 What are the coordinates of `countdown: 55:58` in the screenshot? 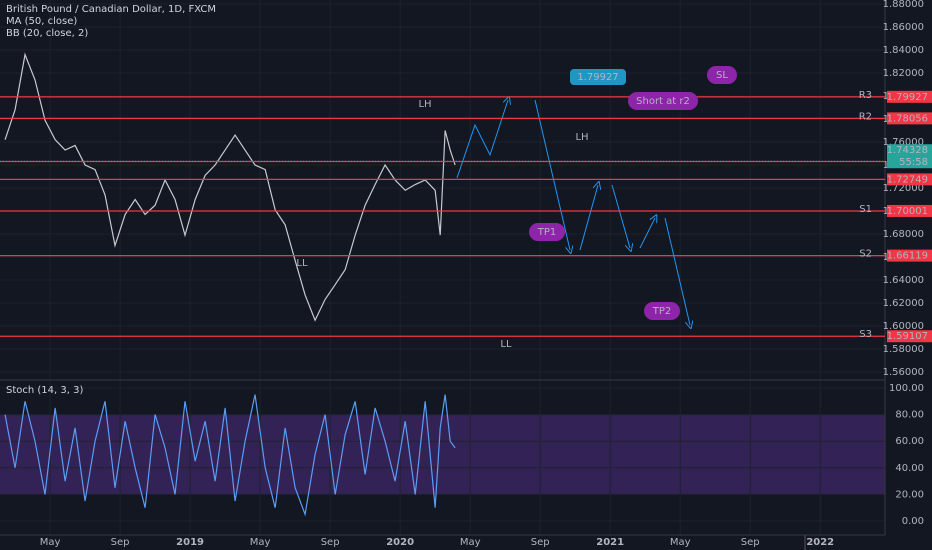 It's located at (913, 162).